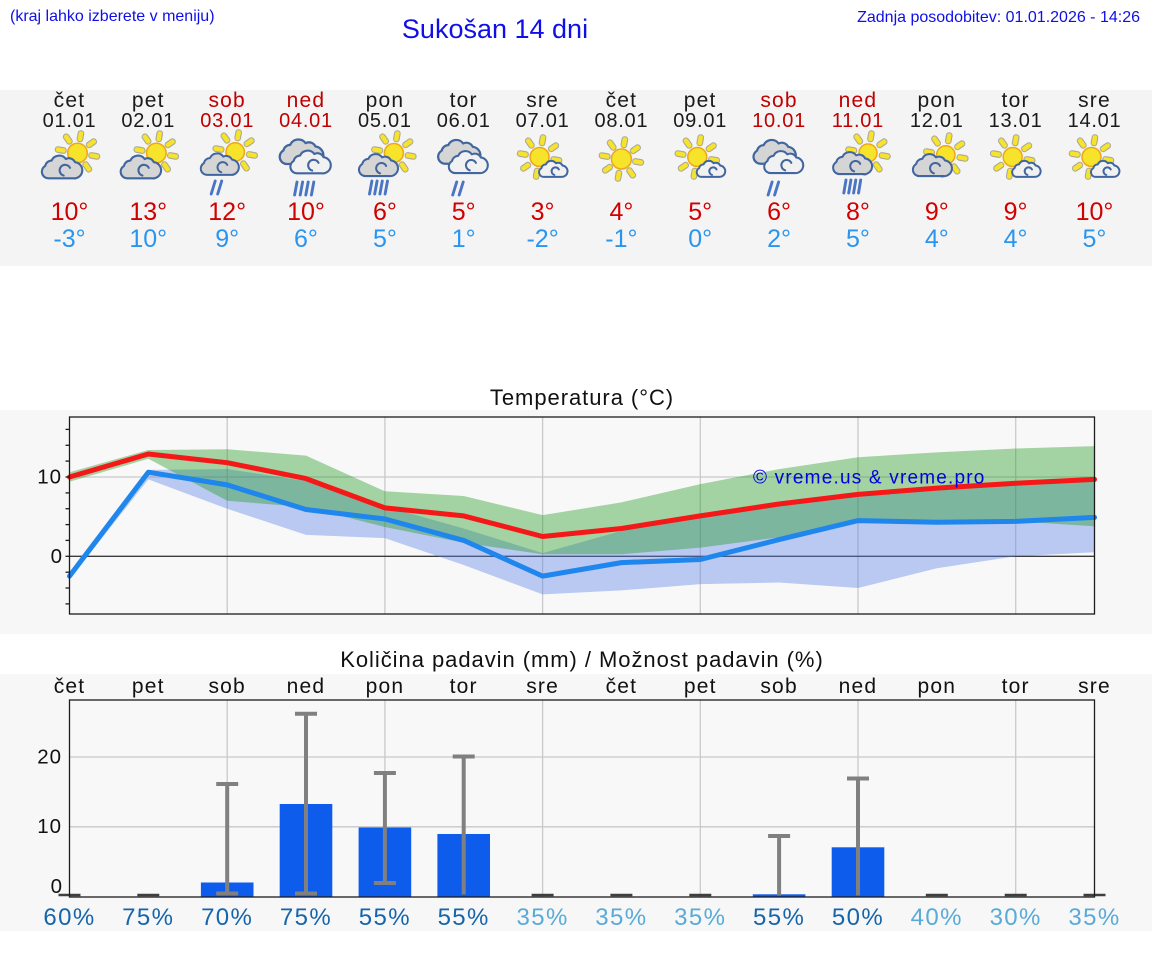 The image size is (1152, 975). I want to click on svg-text: 30%, so click(1016, 917).